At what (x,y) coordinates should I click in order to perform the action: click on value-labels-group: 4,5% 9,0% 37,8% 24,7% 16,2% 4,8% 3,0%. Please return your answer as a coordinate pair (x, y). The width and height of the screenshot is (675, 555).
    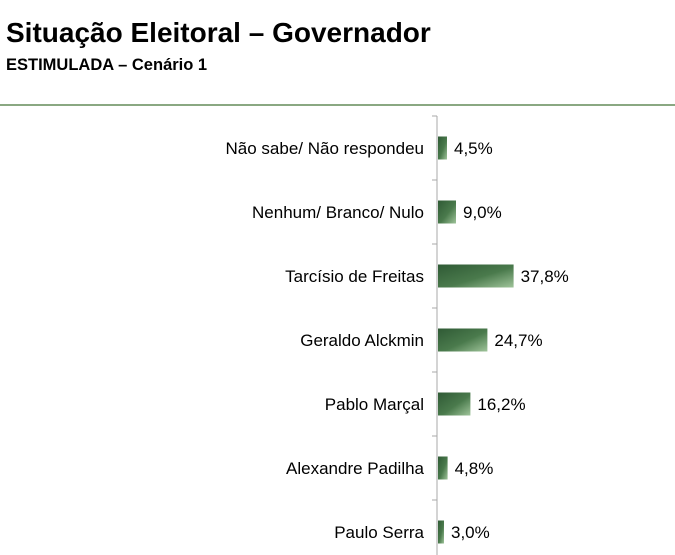
    Looking at the image, I should click on (510, 340).